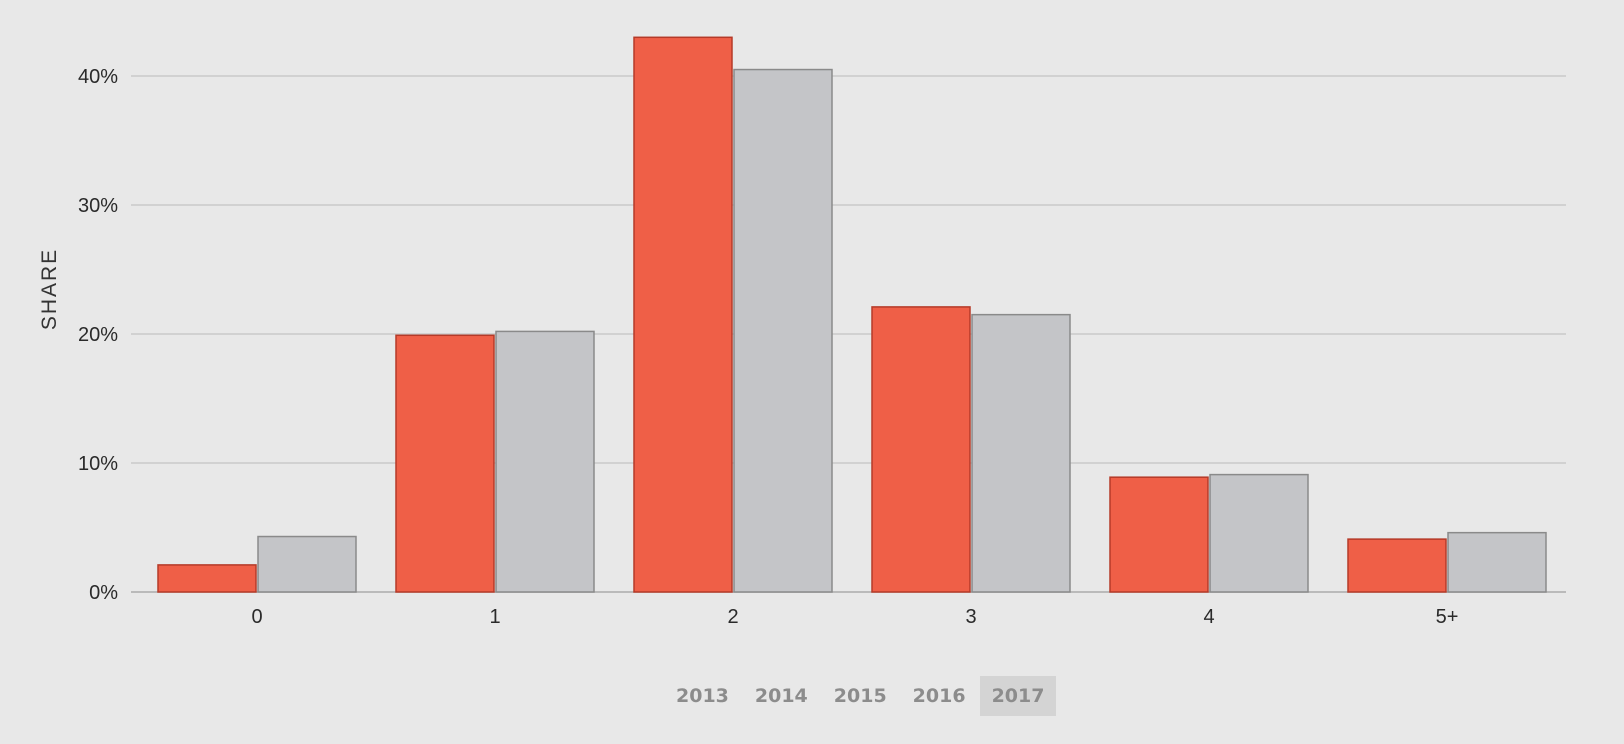 The image size is (1624, 744). I want to click on x-tick-label: 5+, so click(1447, 617).